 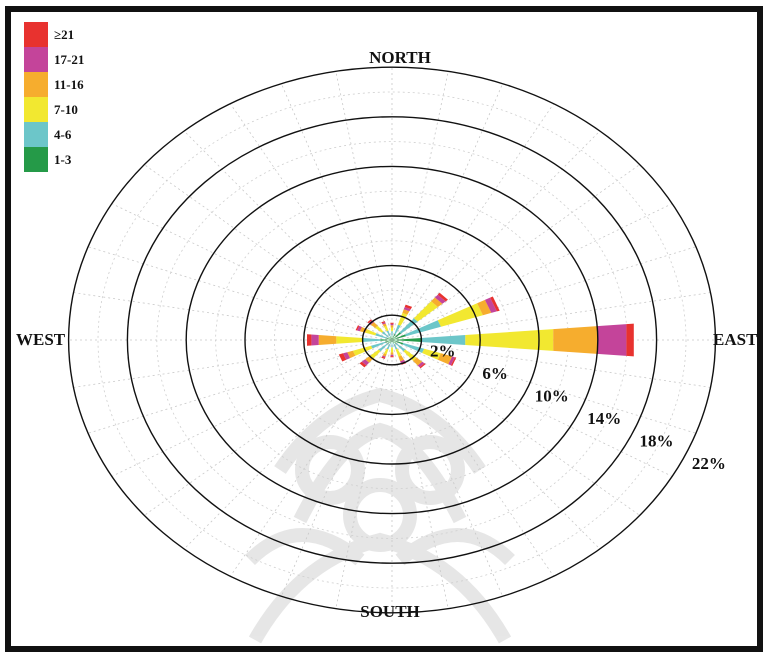 What do you see at coordinates (384, 323) in the screenshot?
I see `petal-segment-337.5-4` at bounding box center [384, 323].